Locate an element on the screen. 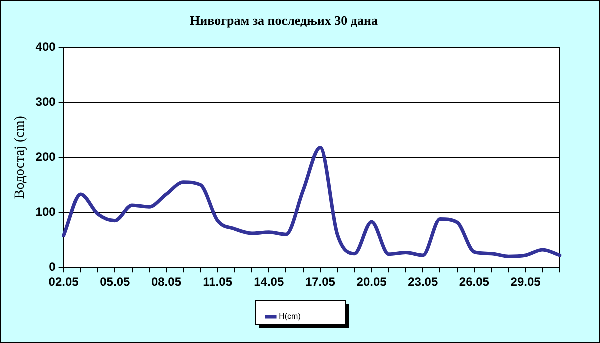 The width and height of the screenshot is (600, 343). x-tick-label: 05.05 is located at coordinates (115, 282).